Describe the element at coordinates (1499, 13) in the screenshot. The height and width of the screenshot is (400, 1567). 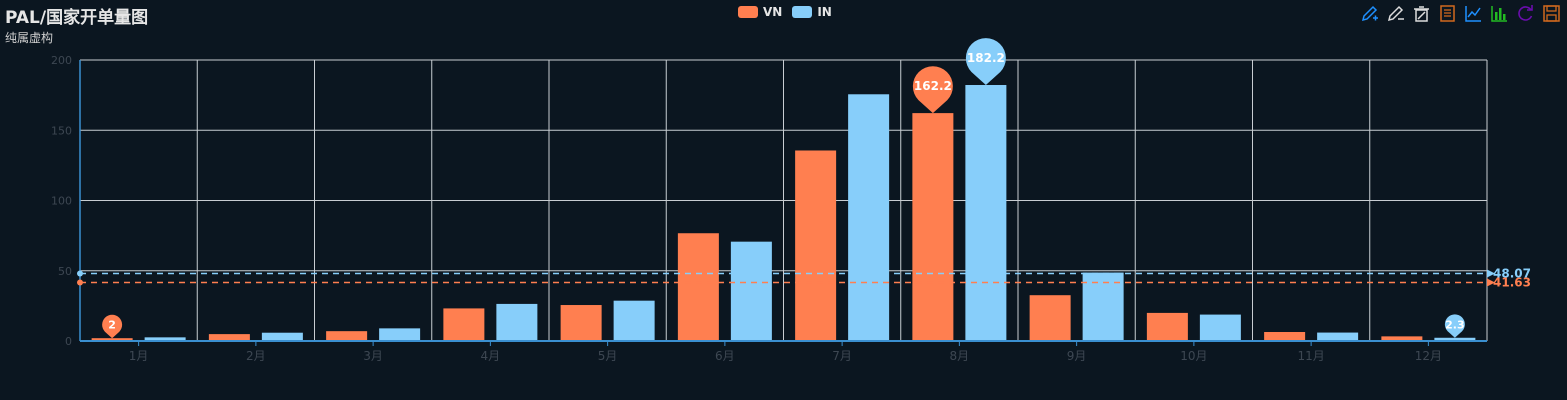
I see `bar-chart-icon` at that location.